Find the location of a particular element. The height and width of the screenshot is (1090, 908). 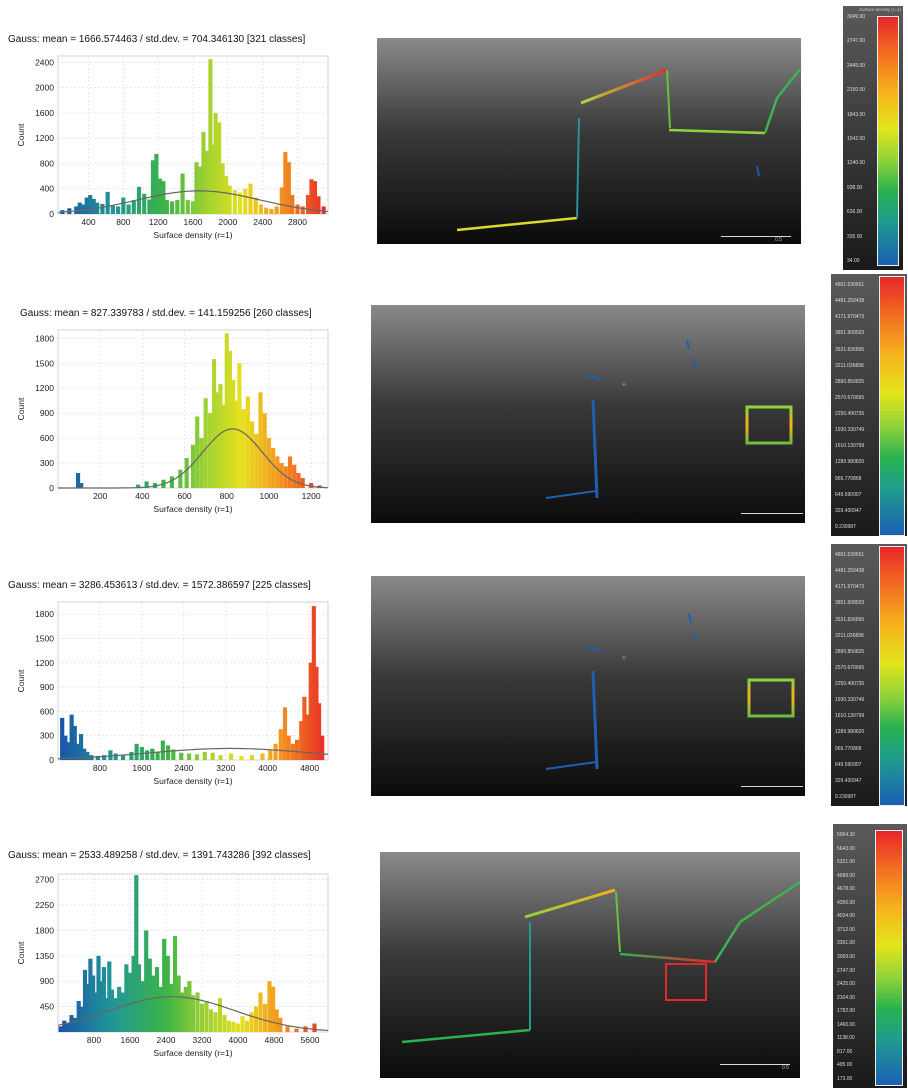

point-cloud-view-1: 0.5 is located at coordinates (589, 141).